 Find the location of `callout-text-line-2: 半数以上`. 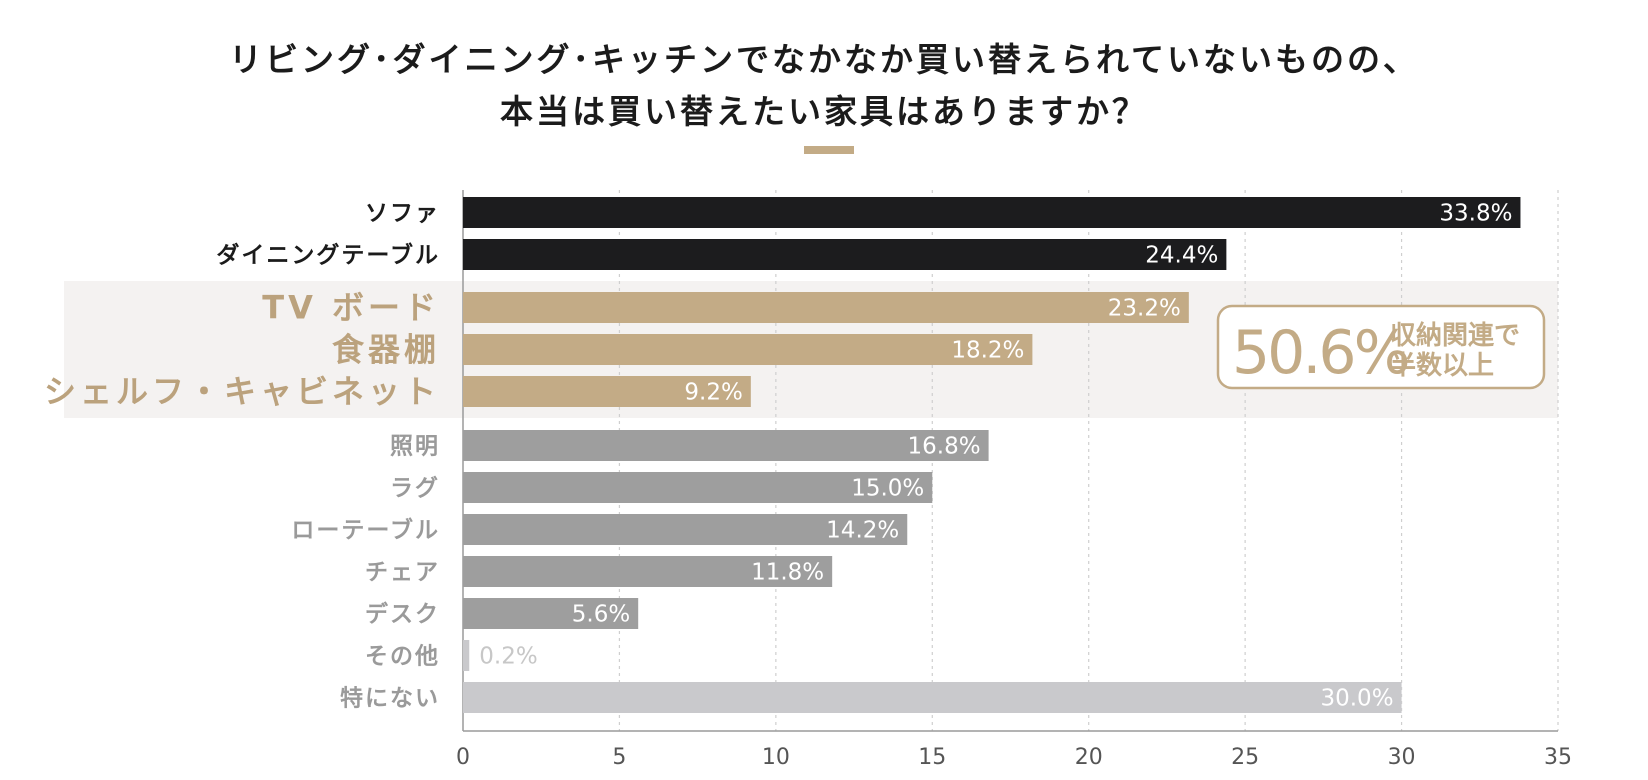

callout-text-line-2: 半数以上 is located at coordinates (1442, 366).